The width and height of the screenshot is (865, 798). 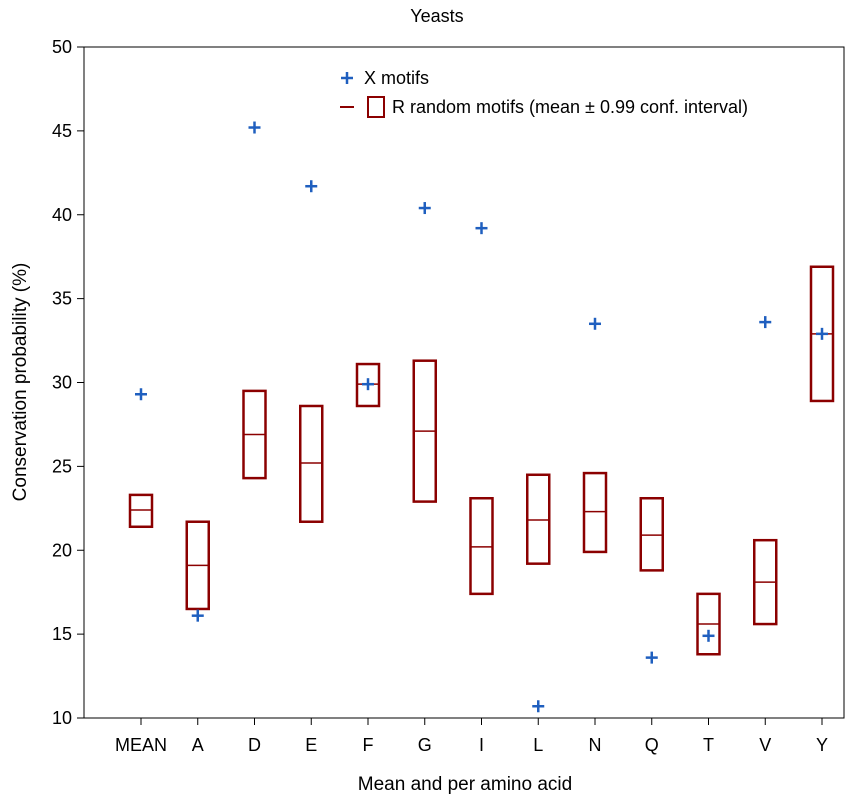 I want to click on y-tick-label: 20, so click(x=62, y=550).